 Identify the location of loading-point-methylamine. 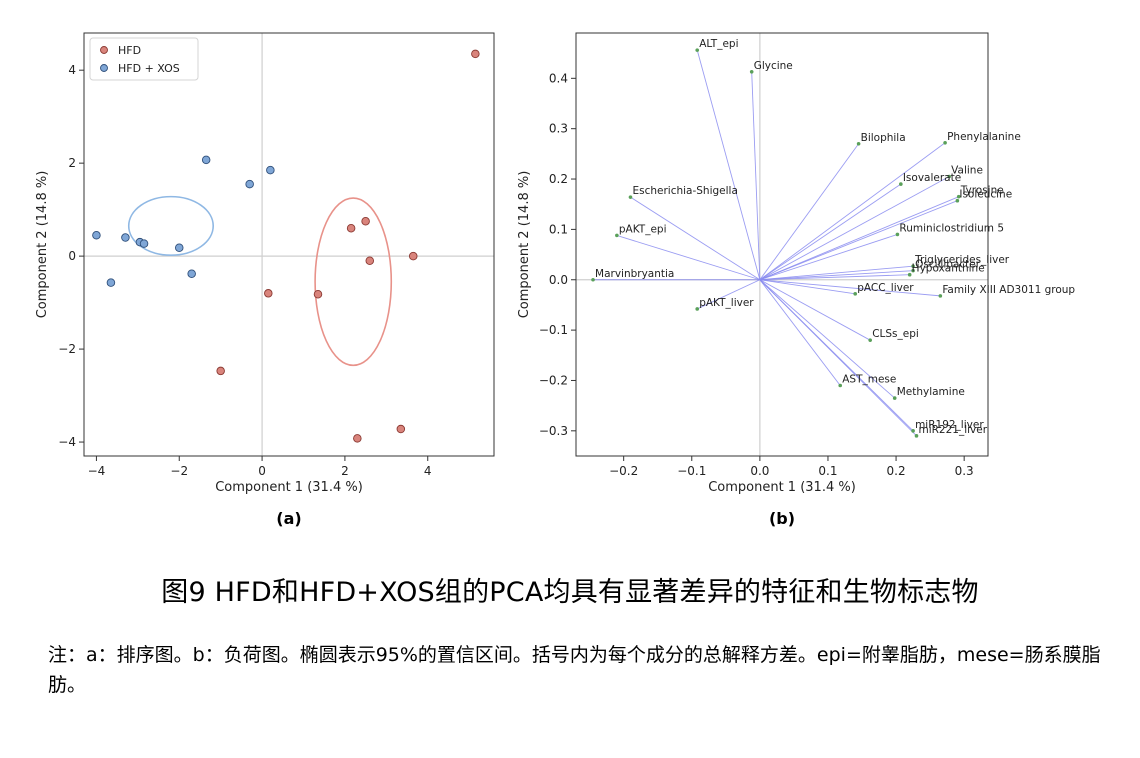
(894, 398).